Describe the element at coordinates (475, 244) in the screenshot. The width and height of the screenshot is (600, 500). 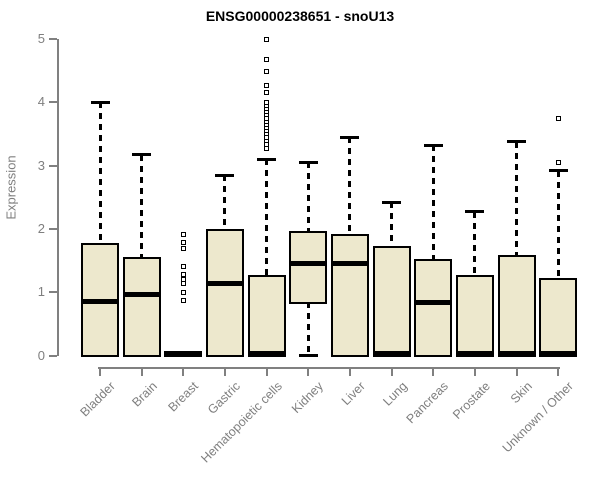
I see `upper-whisker-prostate` at that location.